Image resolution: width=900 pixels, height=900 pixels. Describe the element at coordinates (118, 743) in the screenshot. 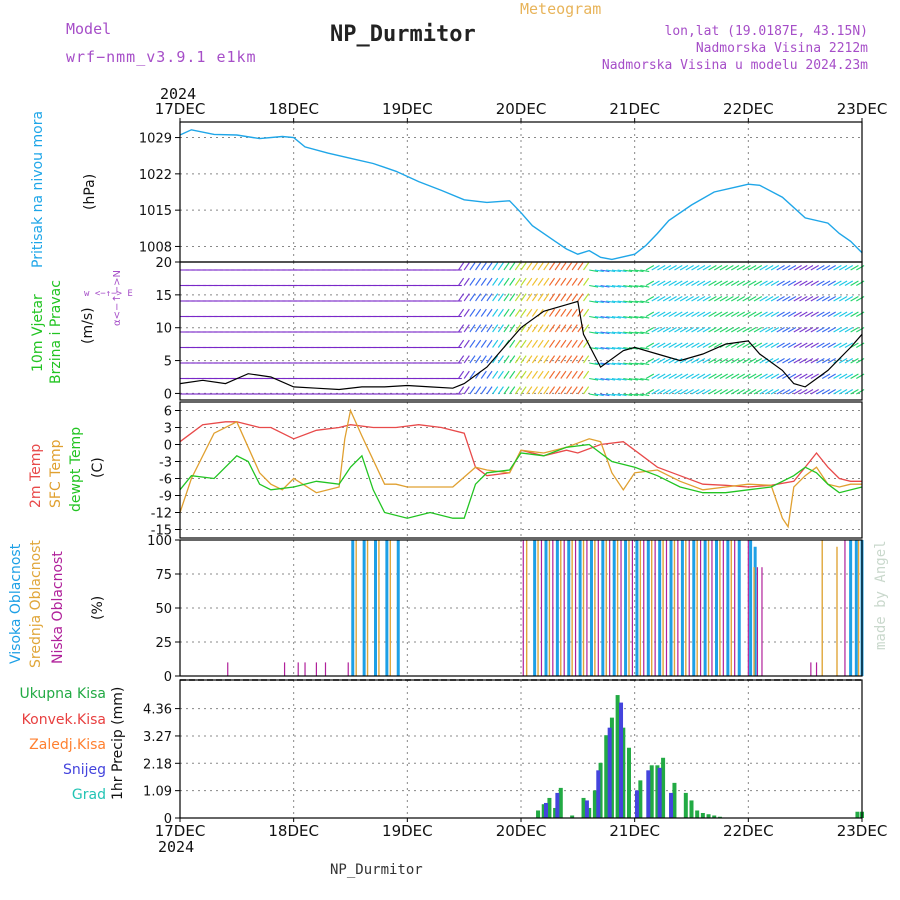

I see `precip-axis-label: 1hr Precip (mm)` at that location.